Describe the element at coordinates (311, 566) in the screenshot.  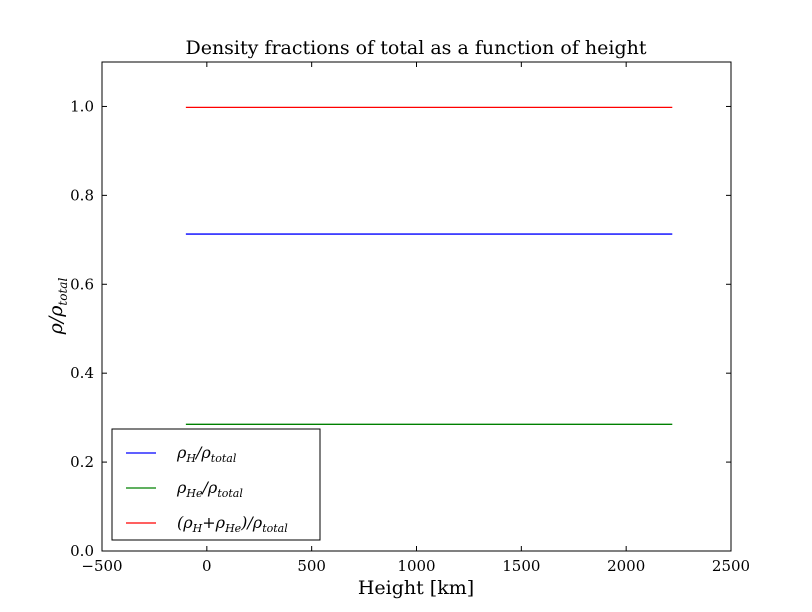
I see `x-tick-label: 500` at that location.